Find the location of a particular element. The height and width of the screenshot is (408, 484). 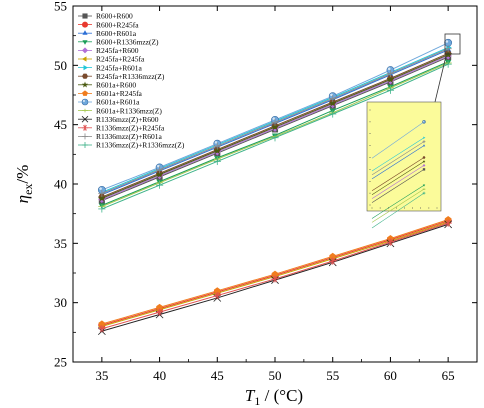

y-axis-unit: /% is located at coordinates (22, 174).